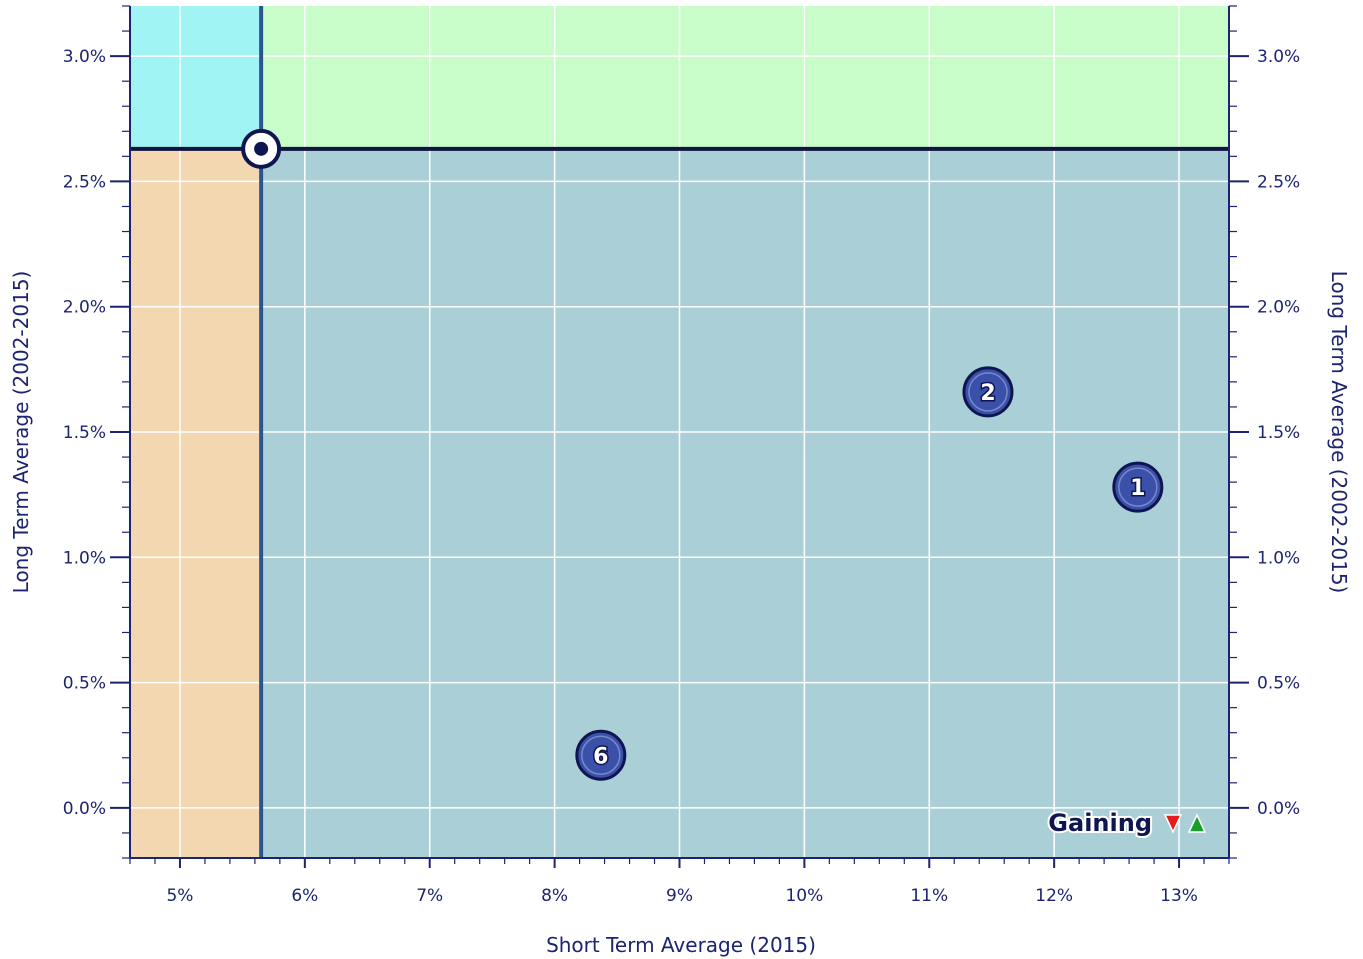 This screenshot has width=1363, height=959. Describe the element at coordinates (1278, 809) in the screenshot. I see `y-tick-label-right: 0.0%` at that location.